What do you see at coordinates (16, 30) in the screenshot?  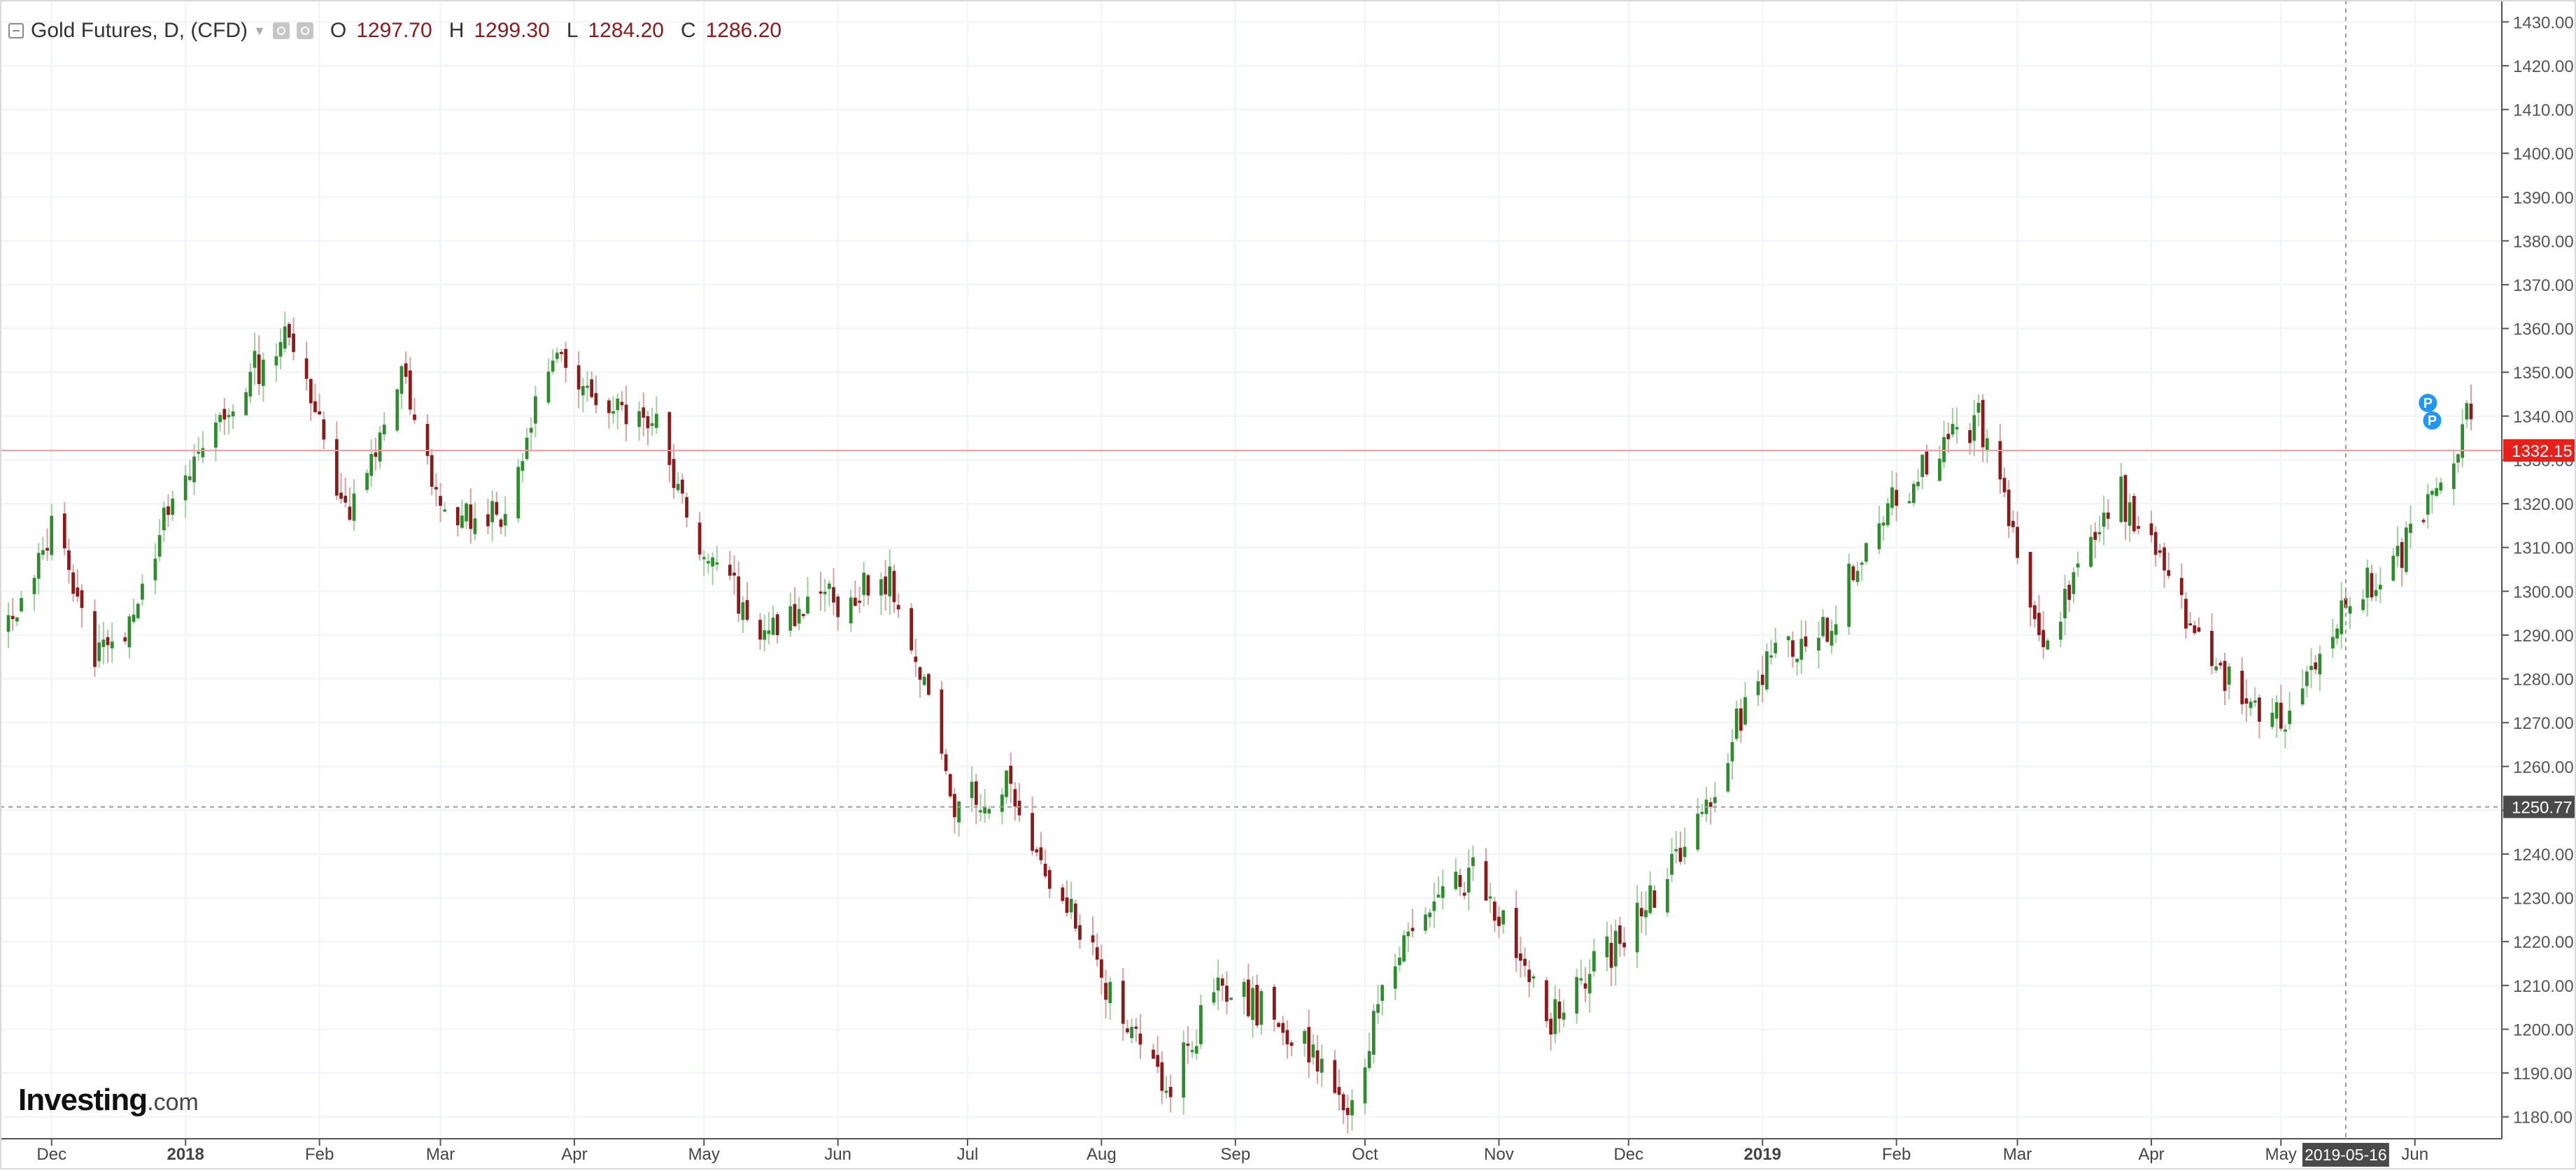 I see `collapse-icon` at bounding box center [16, 30].